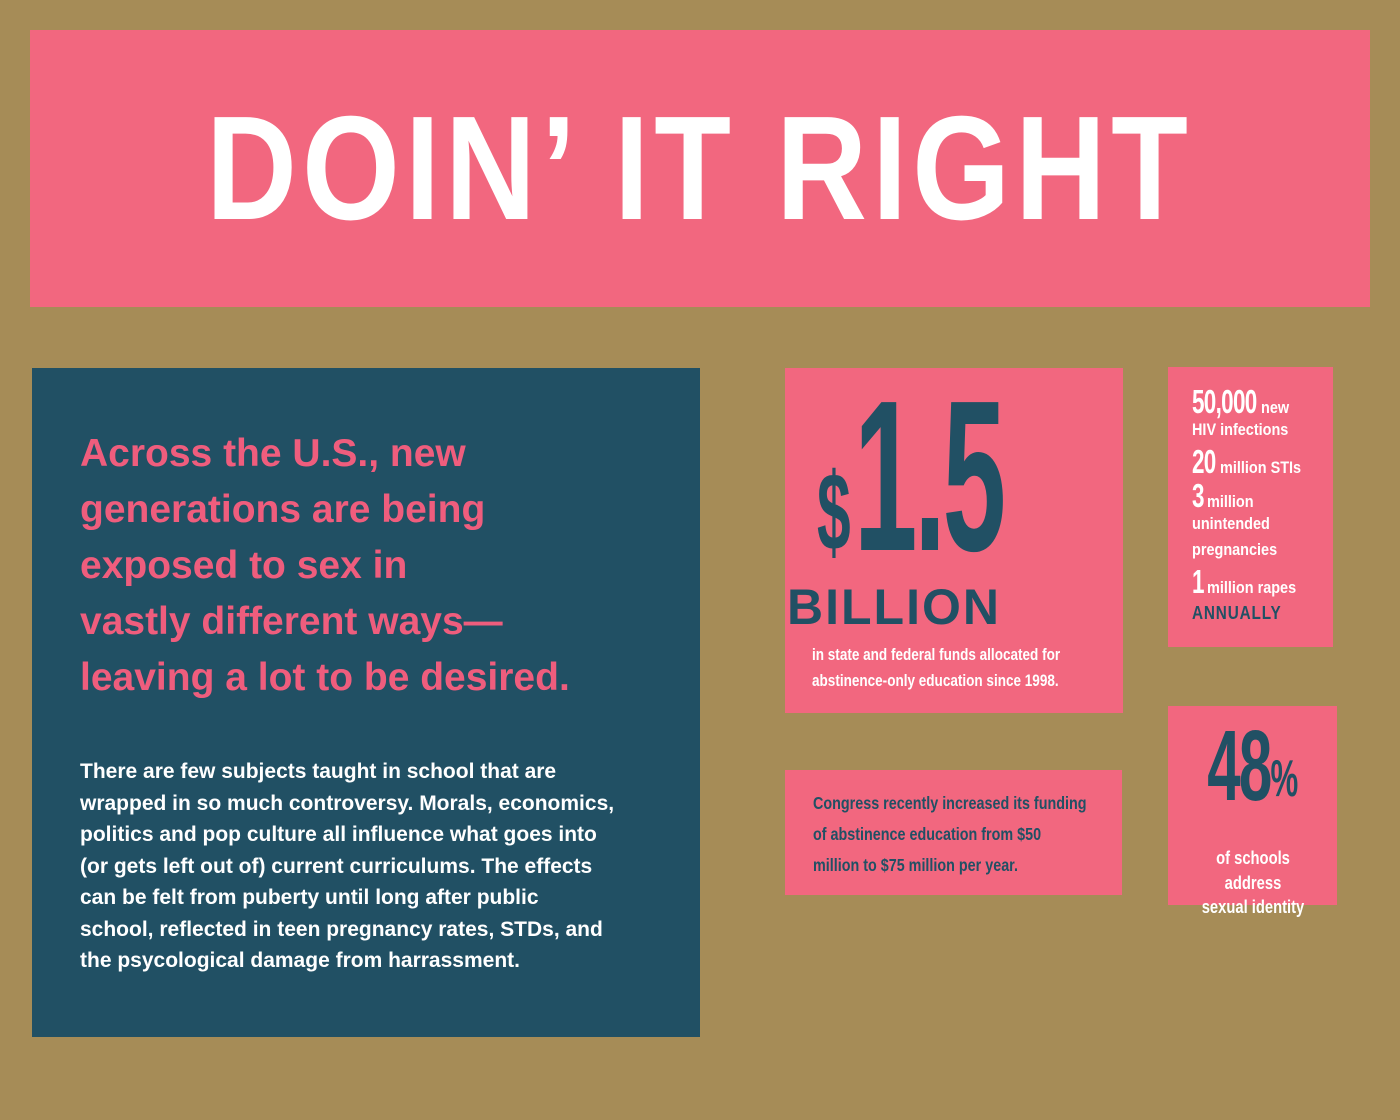  What do you see at coordinates (834, 512) in the screenshot?
I see `dollar-sign: $` at bounding box center [834, 512].